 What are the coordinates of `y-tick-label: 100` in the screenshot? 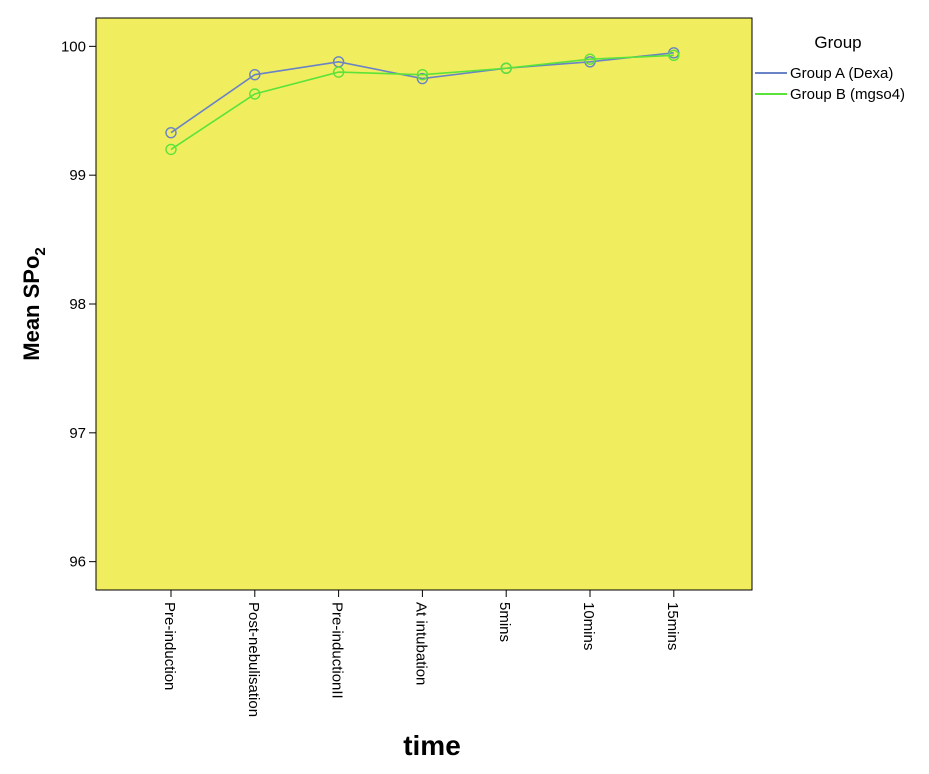 It's located at (73, 46).